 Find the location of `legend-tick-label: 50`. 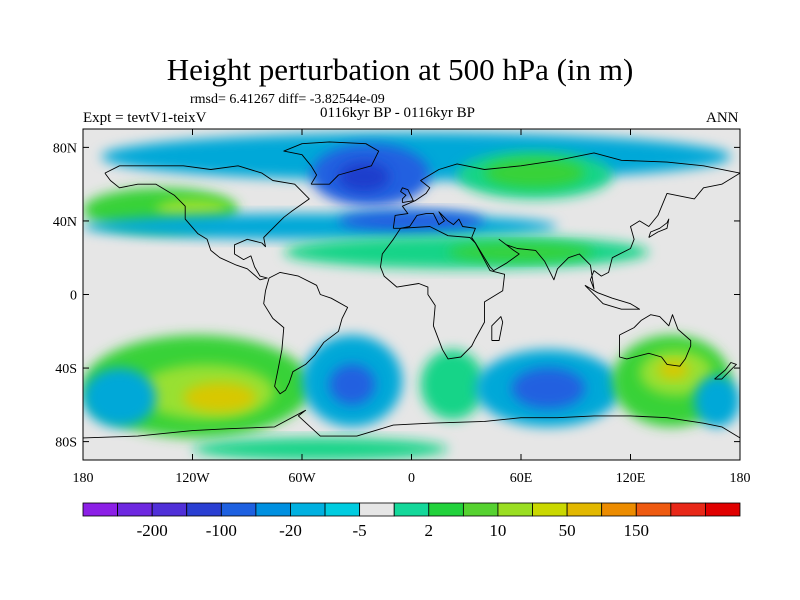

legend-tick-label: 50 is located at coordinates (567, 530).